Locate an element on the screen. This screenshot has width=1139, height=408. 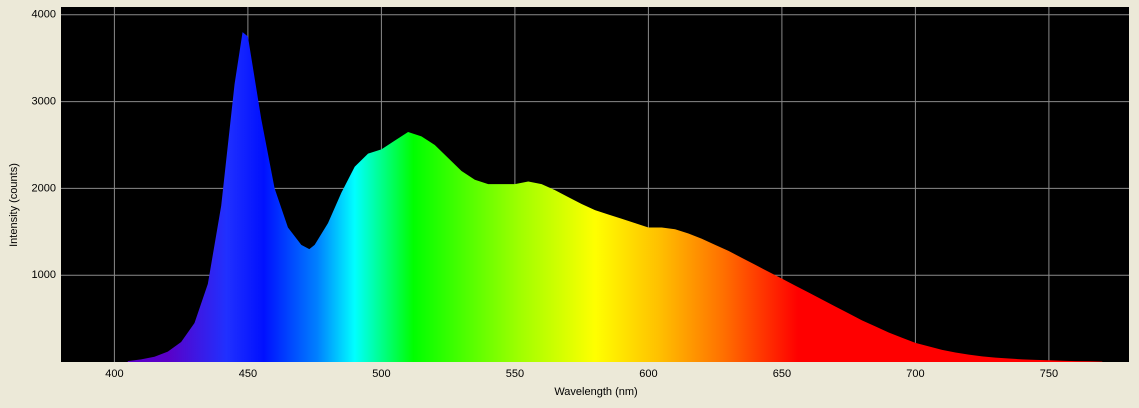
x-axis-title: Wavelength (nm) is located at coordinates (595, 392).